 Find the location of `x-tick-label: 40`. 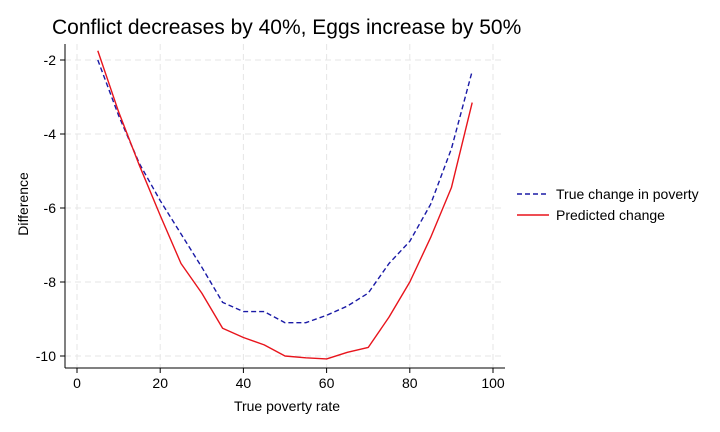

x-tick-label: 40 is located at coordinates (244, 383).